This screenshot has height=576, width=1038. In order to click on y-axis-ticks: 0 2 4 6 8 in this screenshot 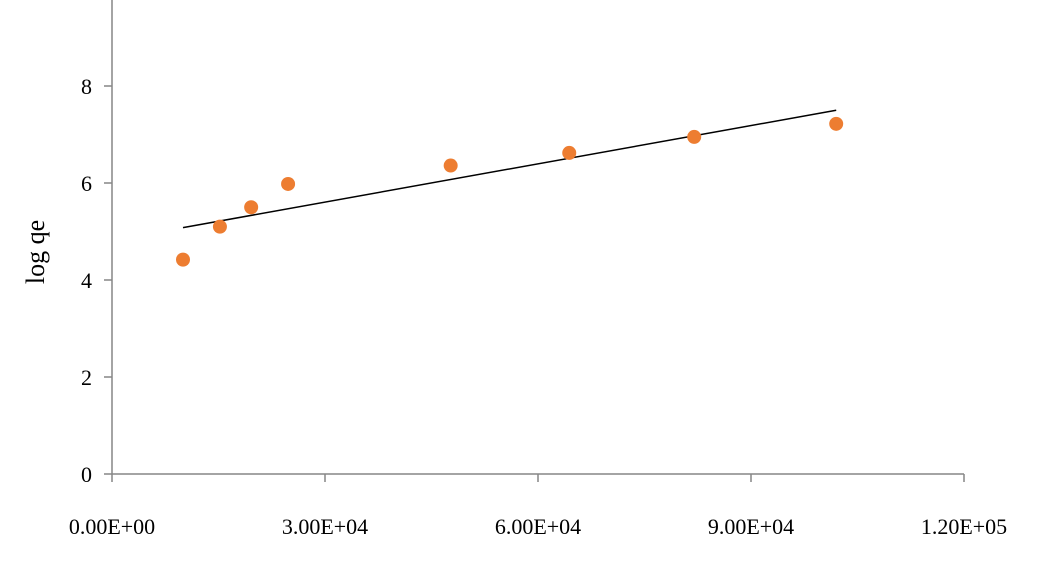, I will do `click(96, 280)`.